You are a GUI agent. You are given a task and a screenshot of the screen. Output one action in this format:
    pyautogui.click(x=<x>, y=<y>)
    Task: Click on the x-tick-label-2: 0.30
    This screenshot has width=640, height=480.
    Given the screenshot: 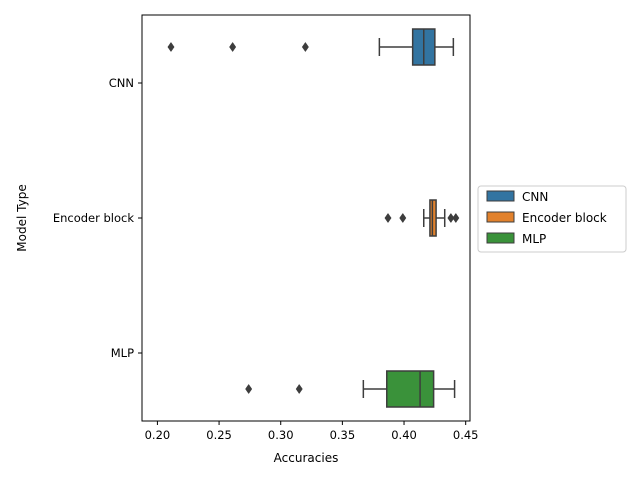 What is the action you would take?
    pyautogui.click(x=281, y=435)
    